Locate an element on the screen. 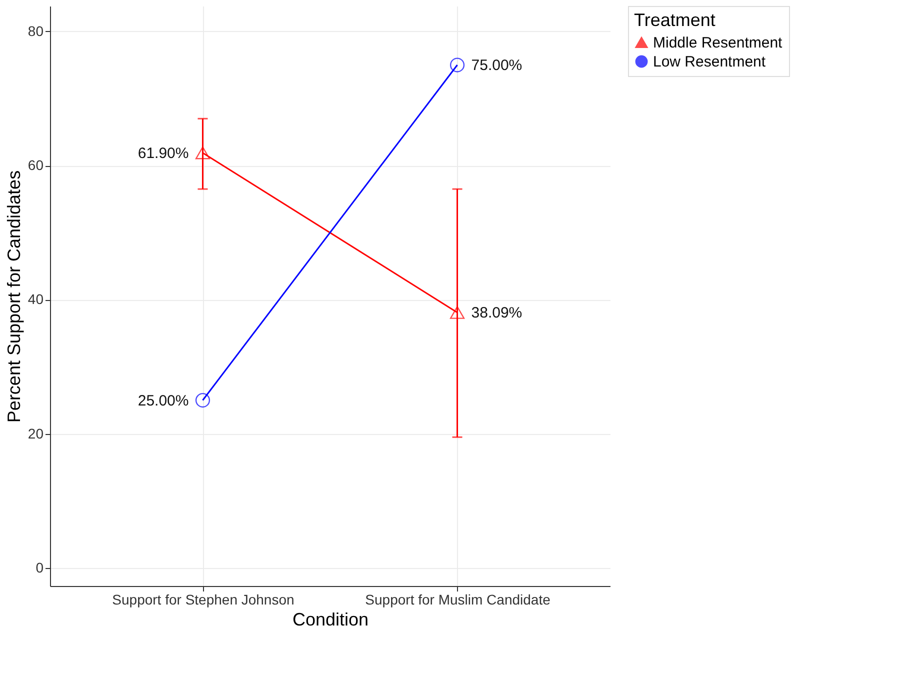 This screenshot has width=917, height=675. y-tick-label: 80 is located at coordinates (36, 30).